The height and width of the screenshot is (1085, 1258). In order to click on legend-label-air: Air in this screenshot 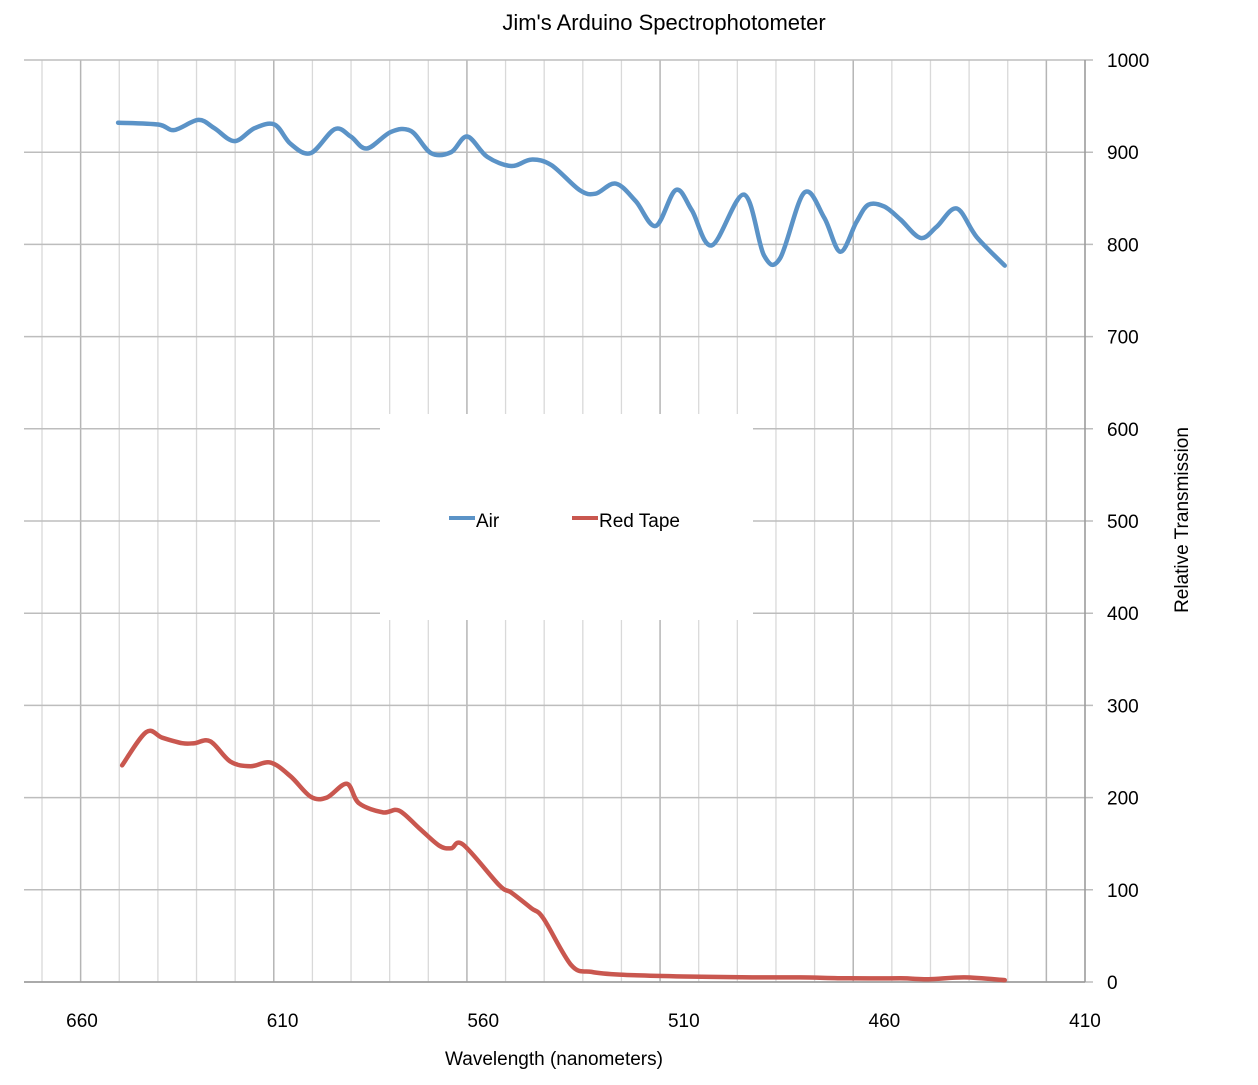, I will do `click(488, 521)`.